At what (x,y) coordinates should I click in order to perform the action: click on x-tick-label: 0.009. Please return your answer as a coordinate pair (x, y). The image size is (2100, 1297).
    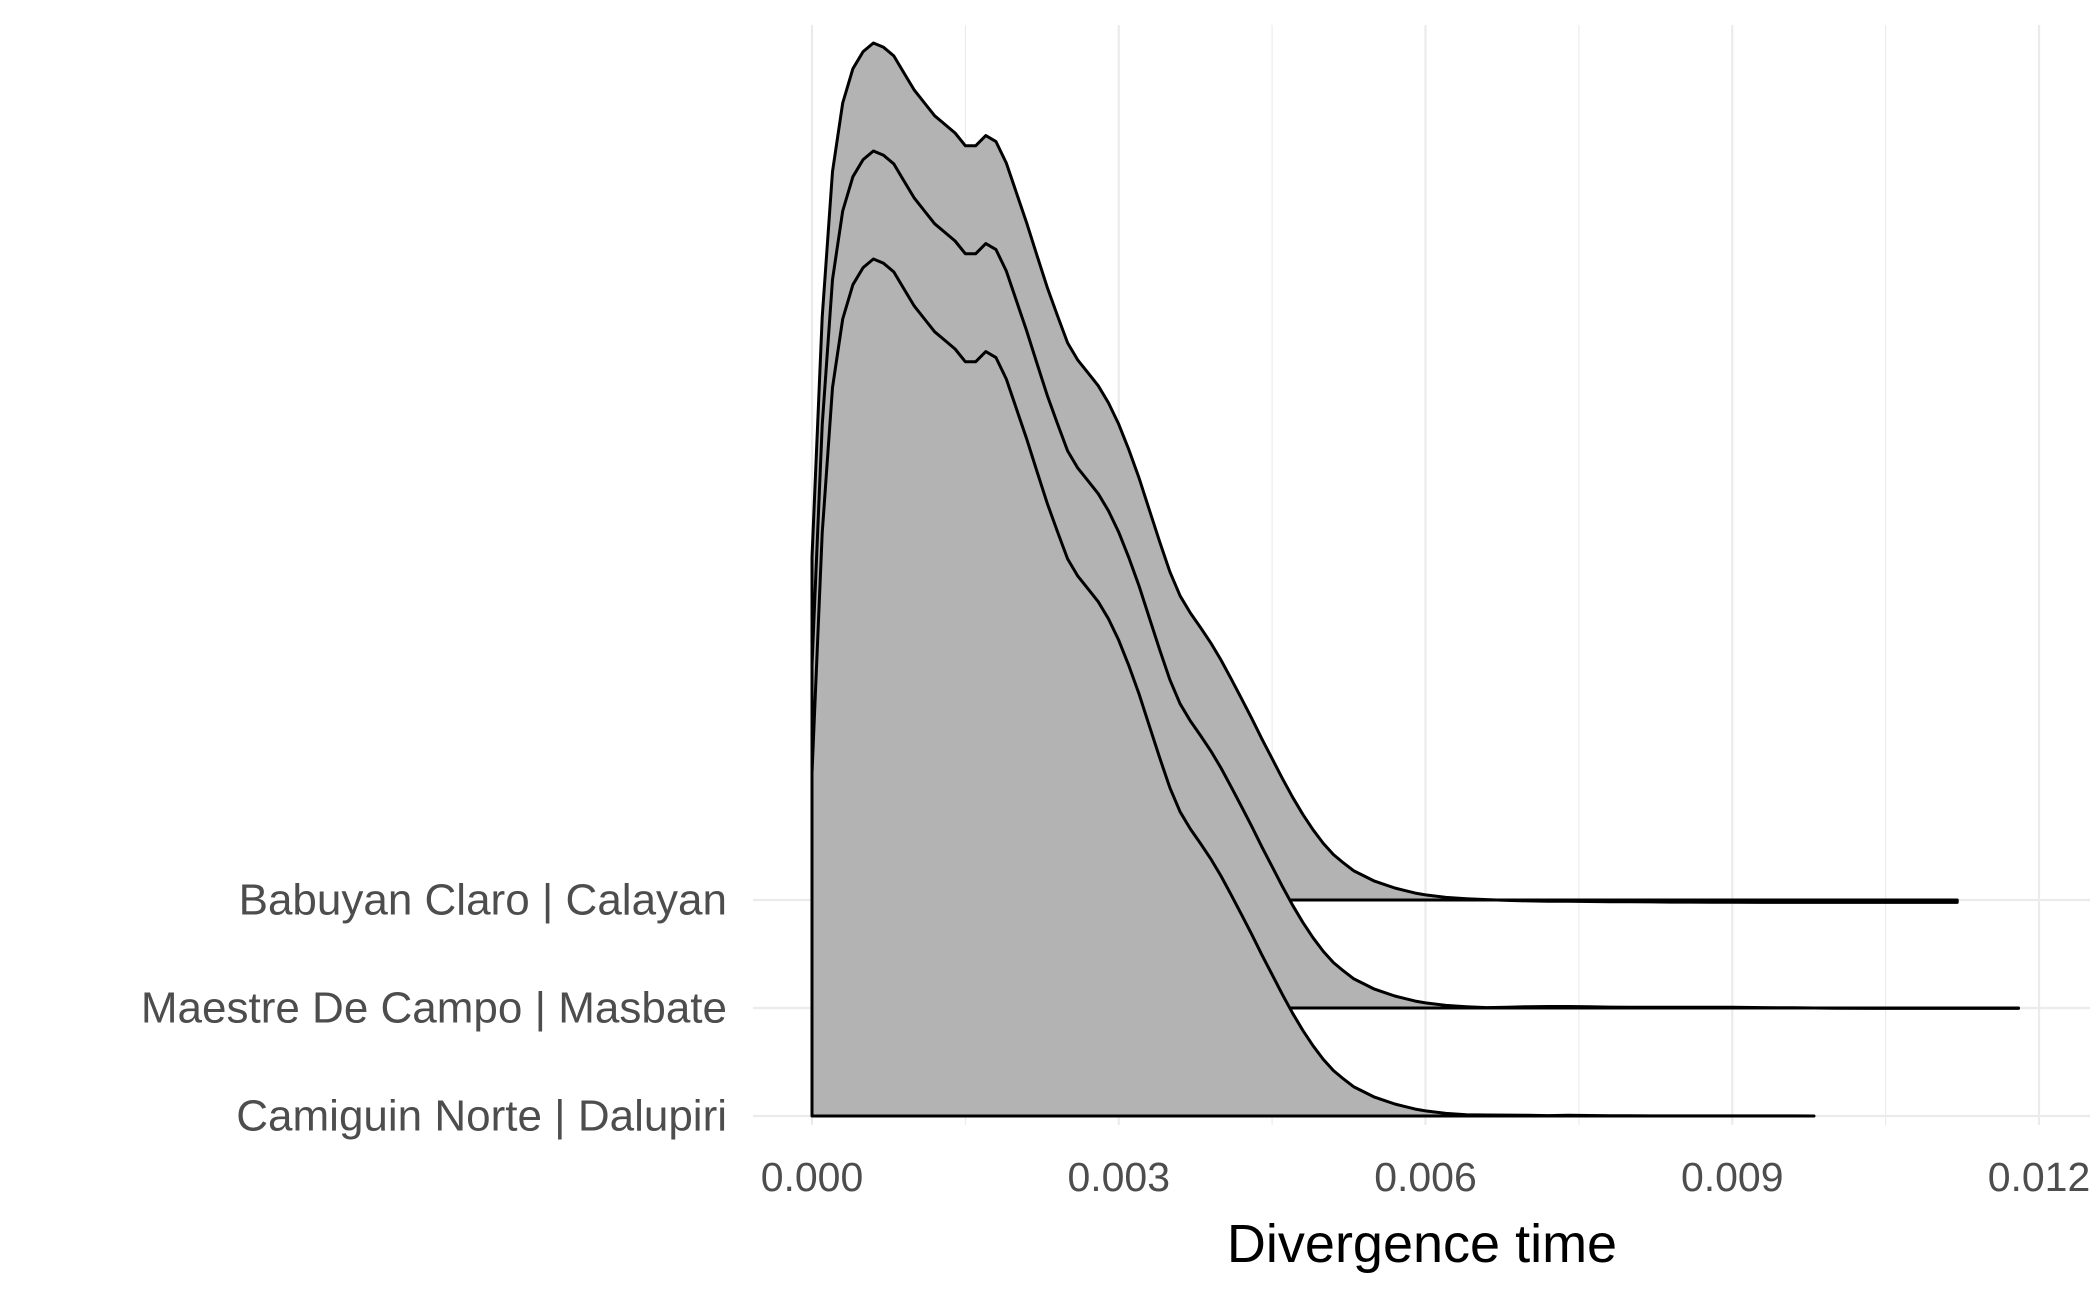
    Looking at the image, I should click on (1732, 1177).